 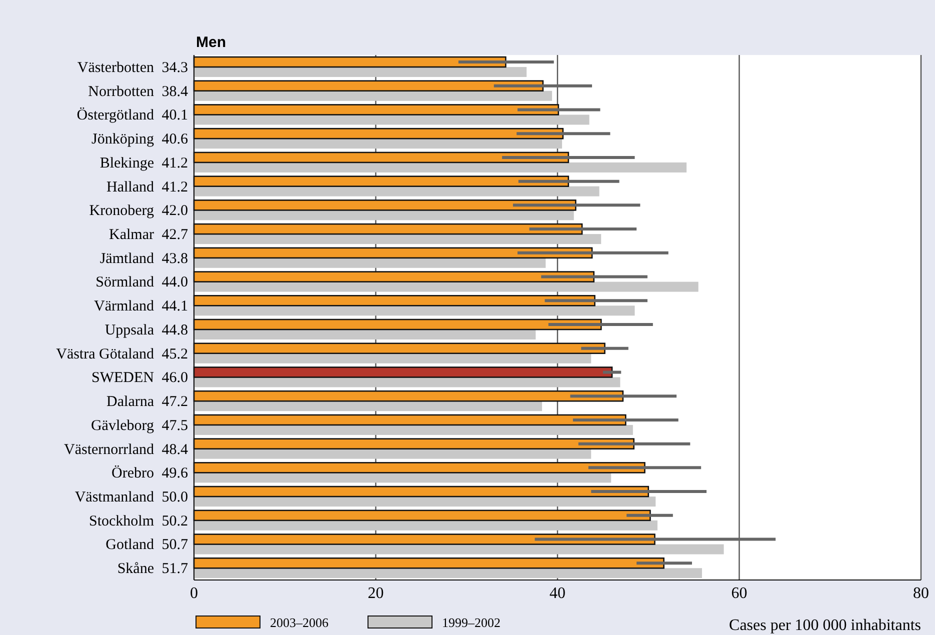 What do you see at coordinates (471, 622) in the screenshot?
I see `legend-label: 1999–2002` at bounding box center [471, 622].